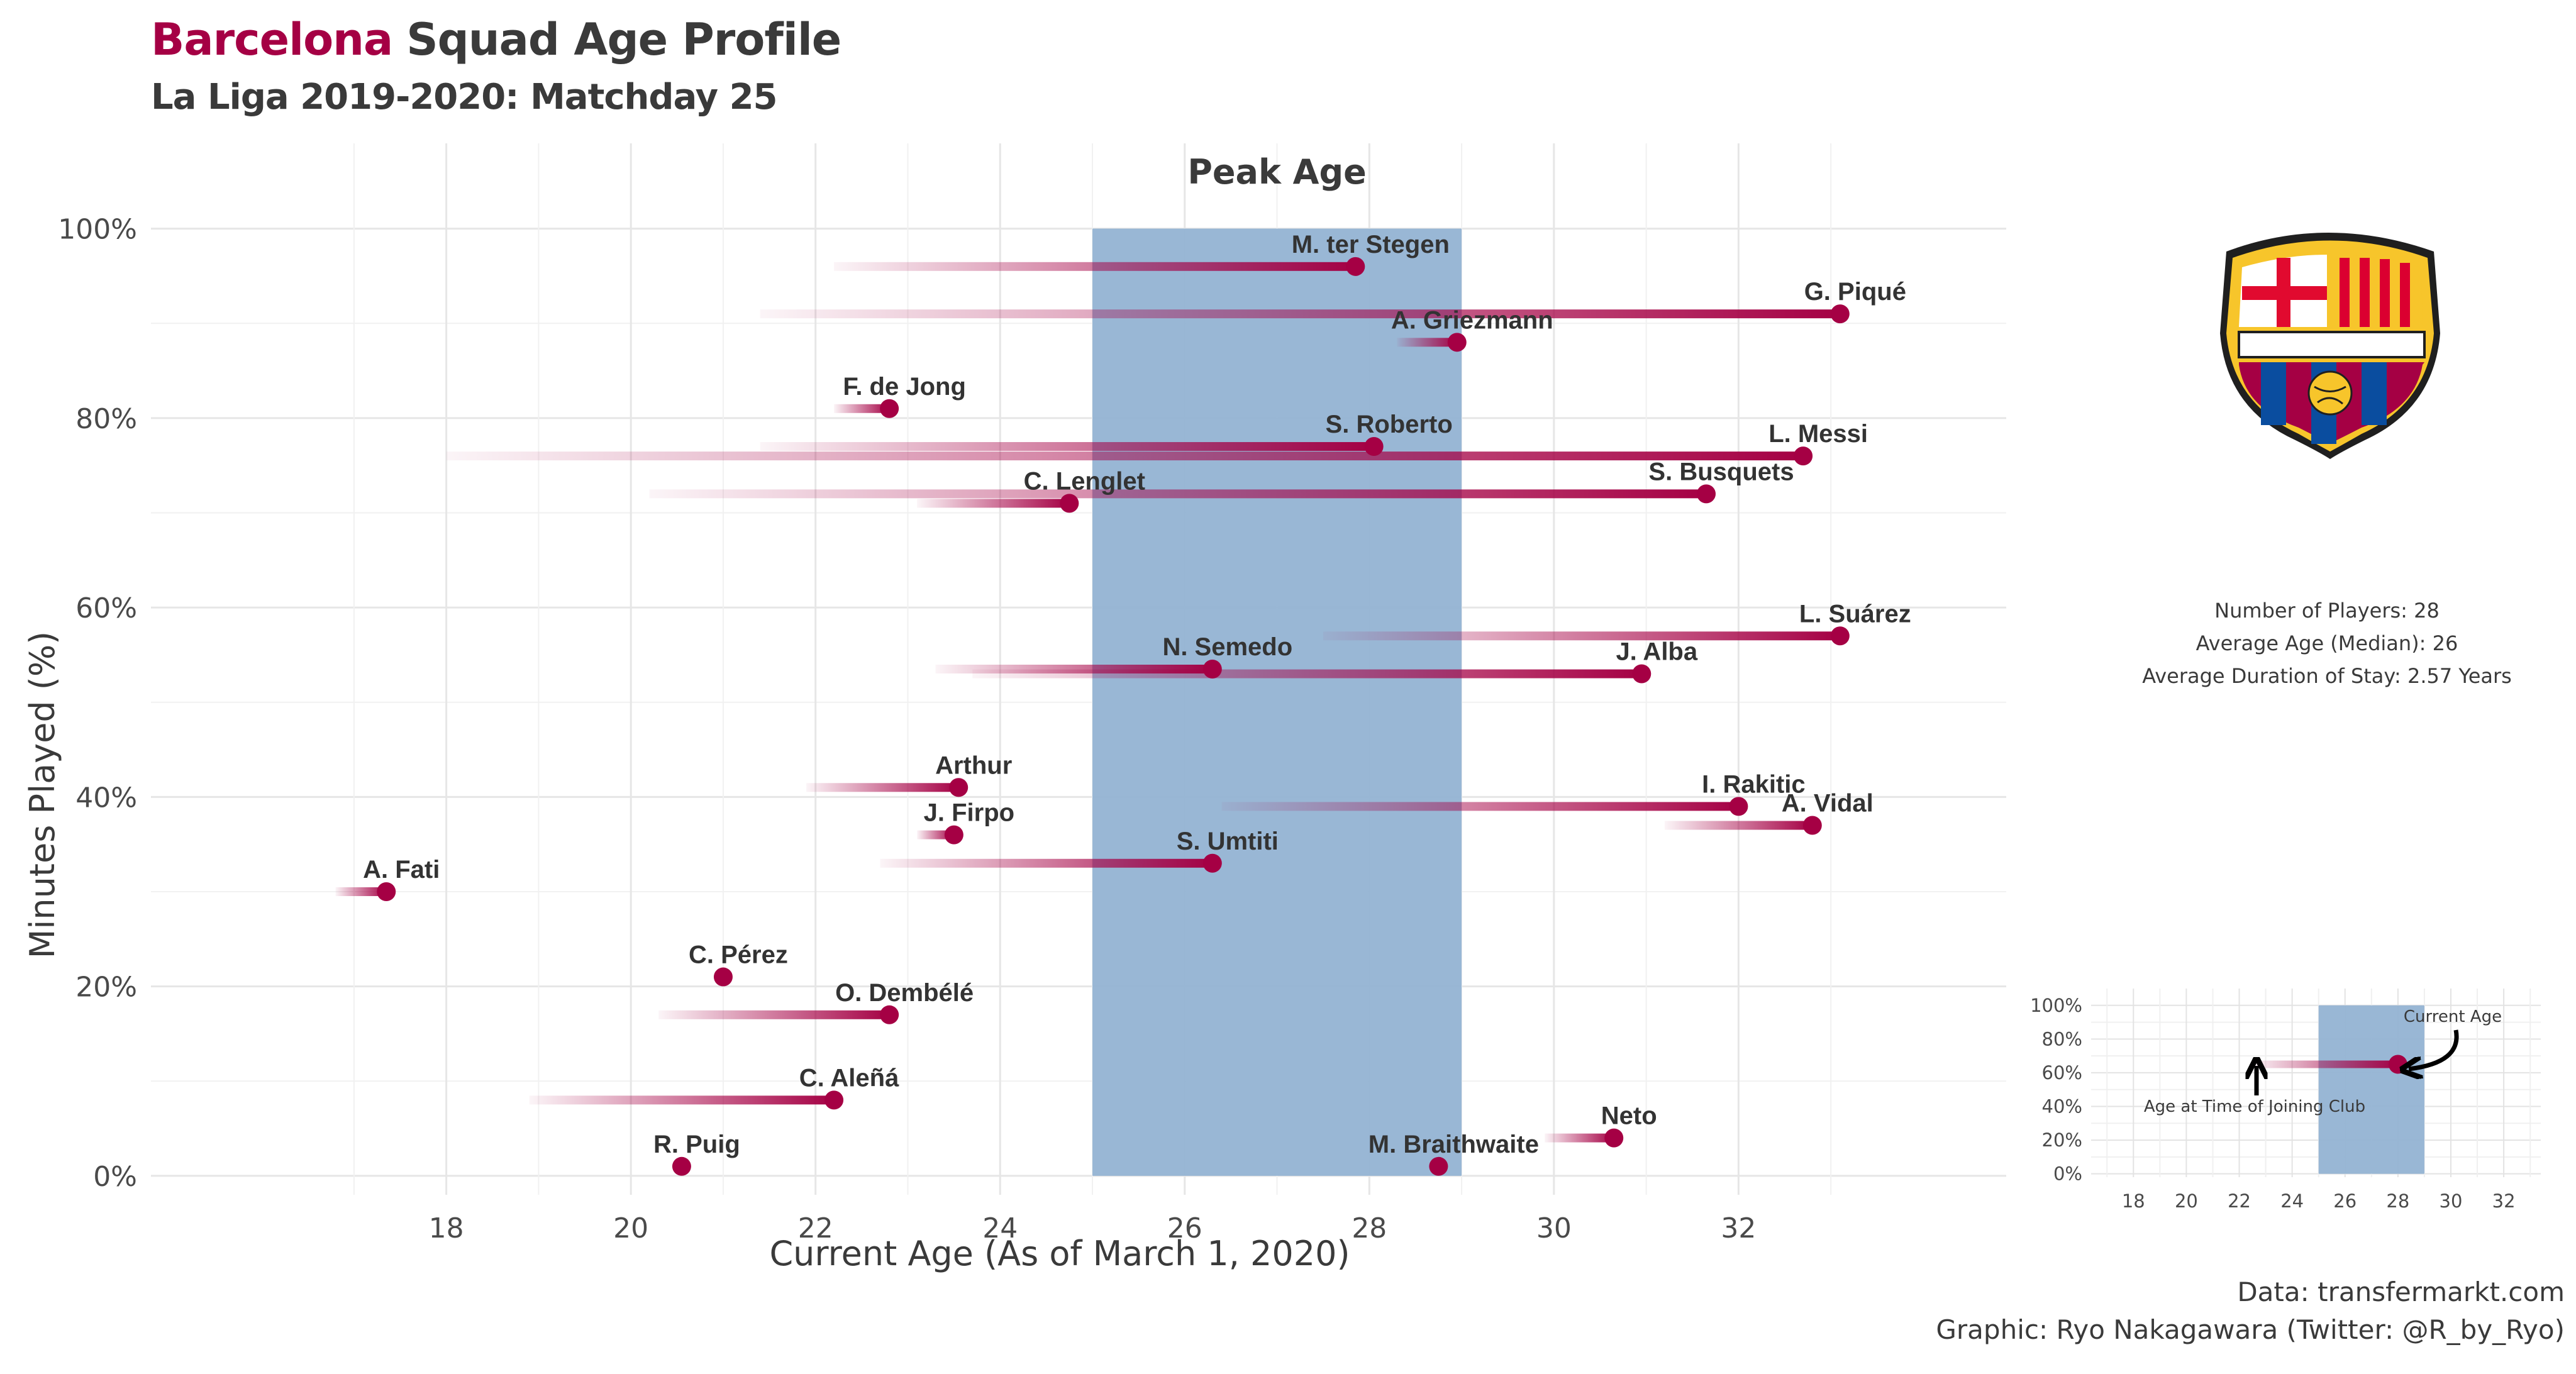  I want to click on inset-arrow-current-icon, so click(2434, 1049).